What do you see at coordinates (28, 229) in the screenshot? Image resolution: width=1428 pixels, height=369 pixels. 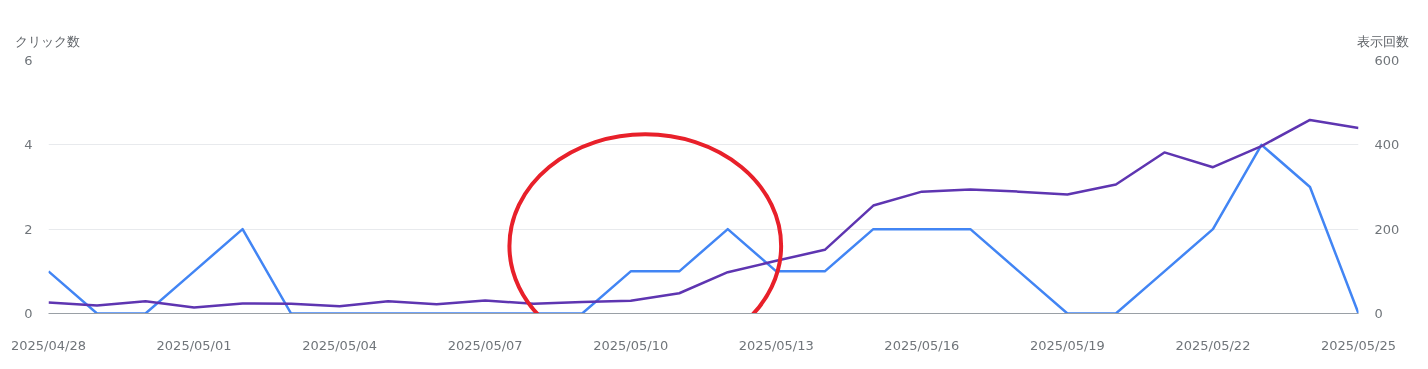 I see `y-tick-label: 2` at bounding box center [28, 229].